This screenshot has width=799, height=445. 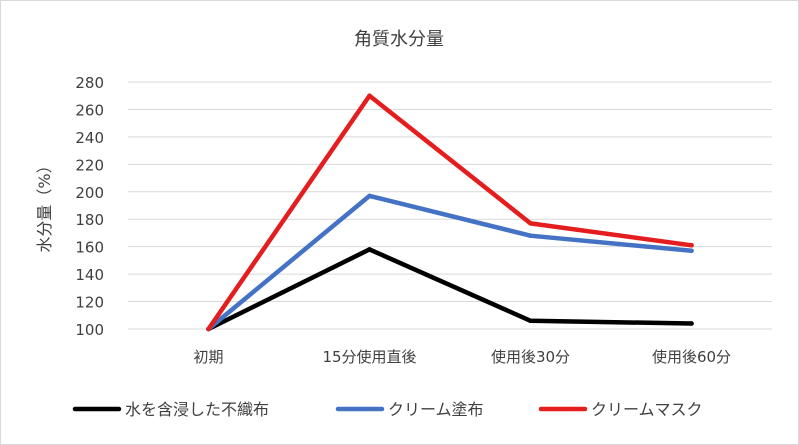 I want to click on legend-label: クリーム塗布, so click(x=436, y=409).